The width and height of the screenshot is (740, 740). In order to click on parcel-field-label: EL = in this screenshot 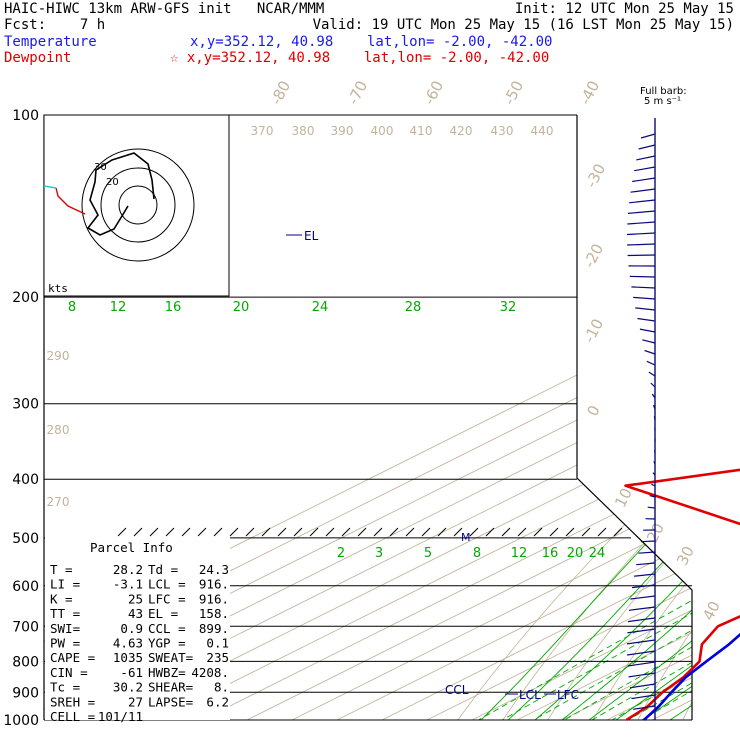, I will do `click(163, 613)`.